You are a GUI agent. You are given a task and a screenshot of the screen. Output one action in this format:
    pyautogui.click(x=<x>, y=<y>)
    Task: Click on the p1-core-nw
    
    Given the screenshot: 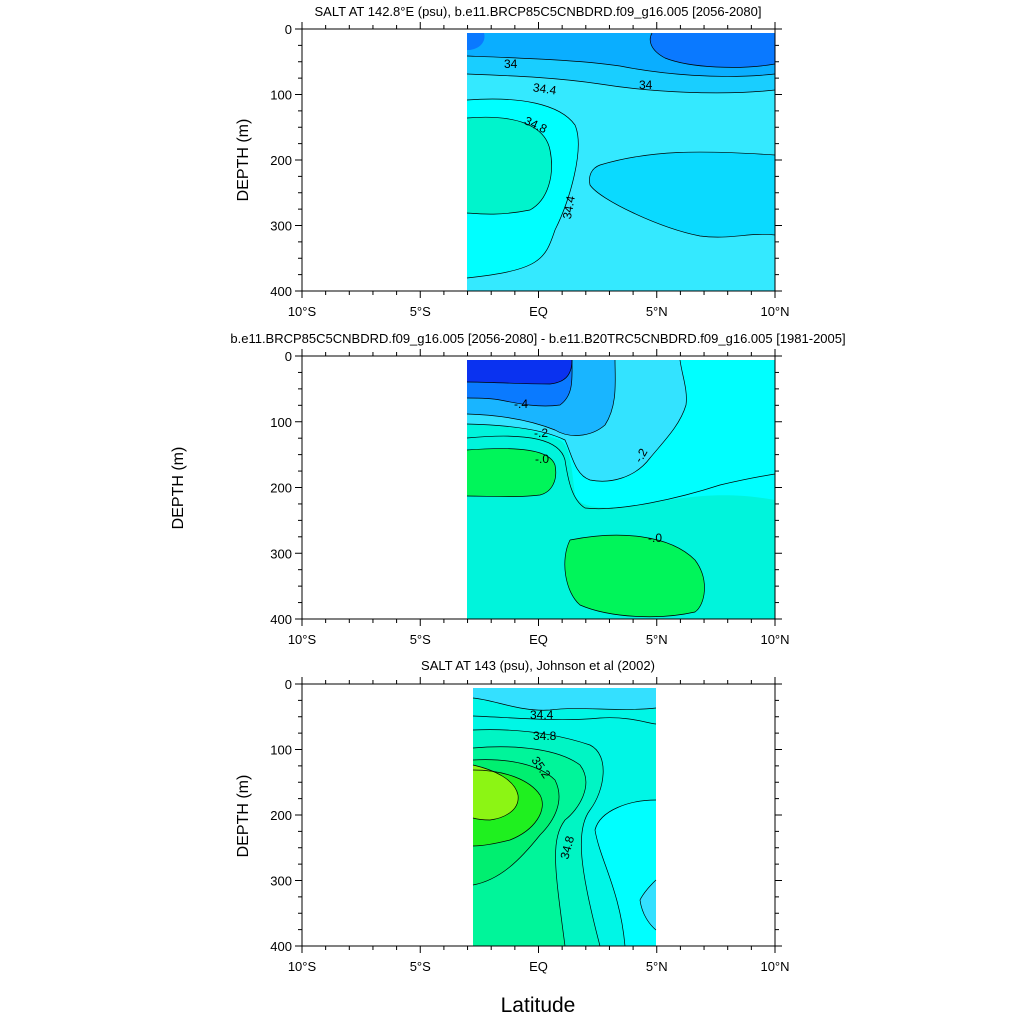 What is the action you would take?
    pyautogui.click(x=476, y=41)
    